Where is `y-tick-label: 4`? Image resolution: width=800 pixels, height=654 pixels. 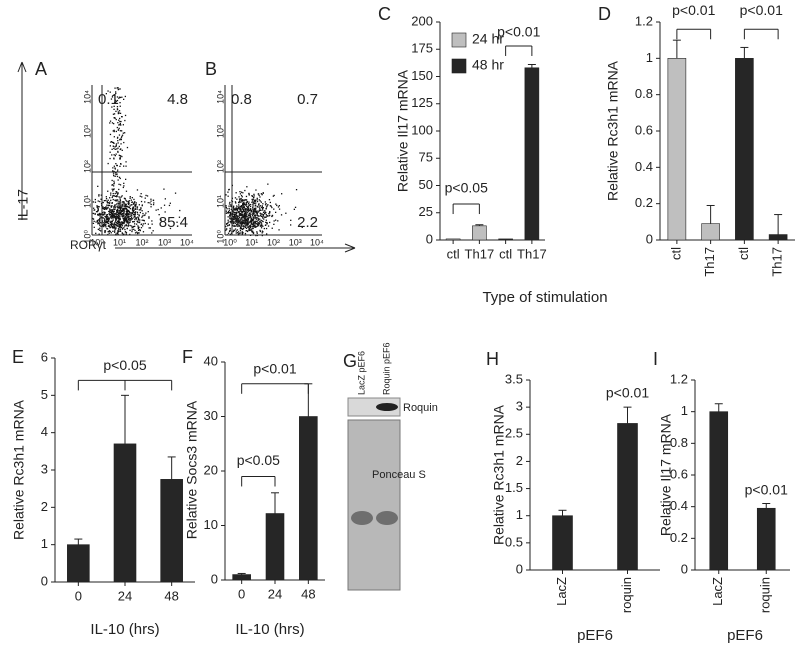
y-tick-label: 4 is located at coordinates (44, 431).